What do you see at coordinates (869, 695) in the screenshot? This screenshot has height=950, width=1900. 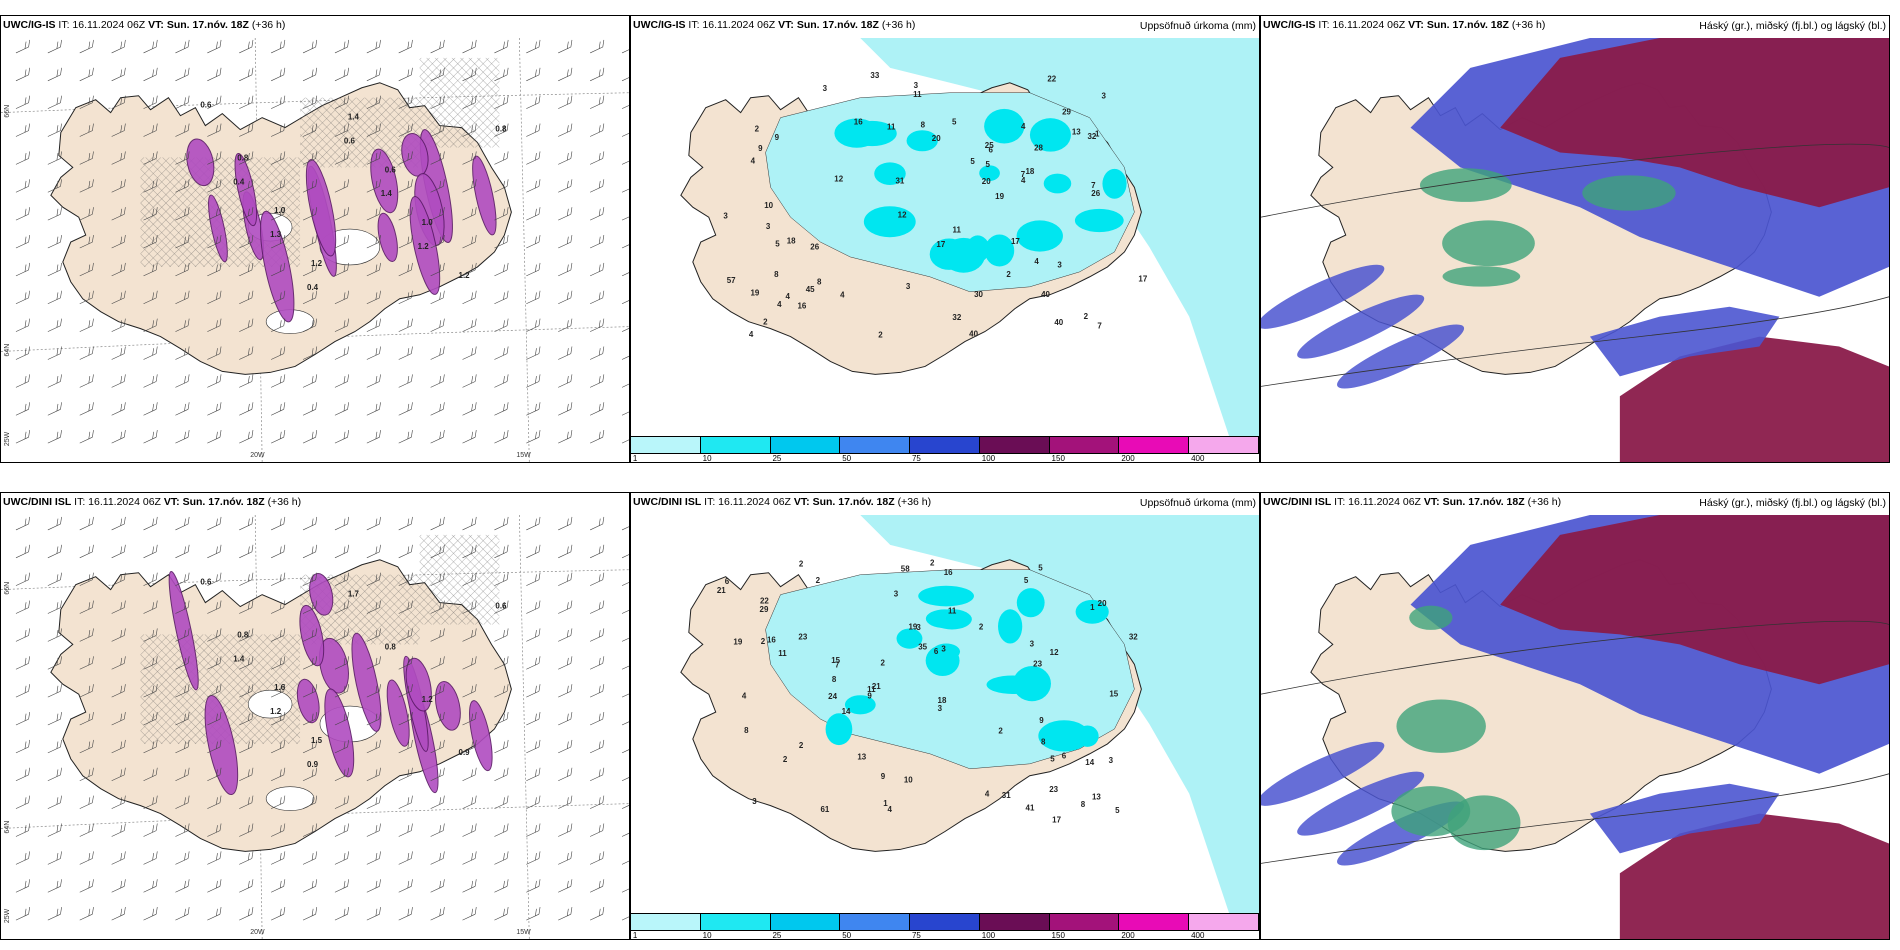 I see `precip-value-label: 9` at bounding box center [869, 695].